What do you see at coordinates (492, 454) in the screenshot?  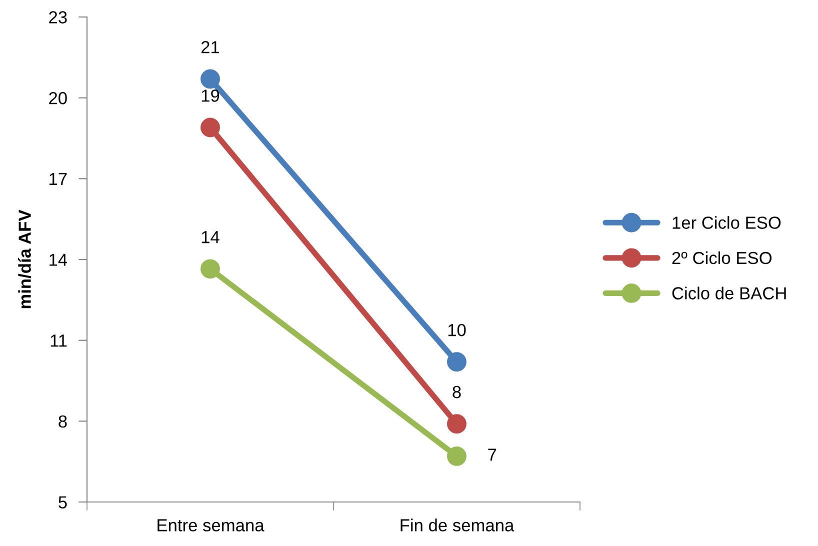 I see `data-label: 7` at bounding box center [492, 454].